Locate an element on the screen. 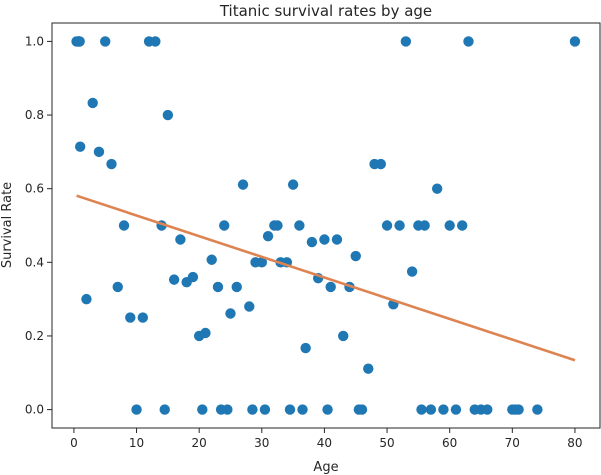 This screenshot has width=601, height=475. chart-title: Titanic survival rates by age is located at coordinates (325, 11).